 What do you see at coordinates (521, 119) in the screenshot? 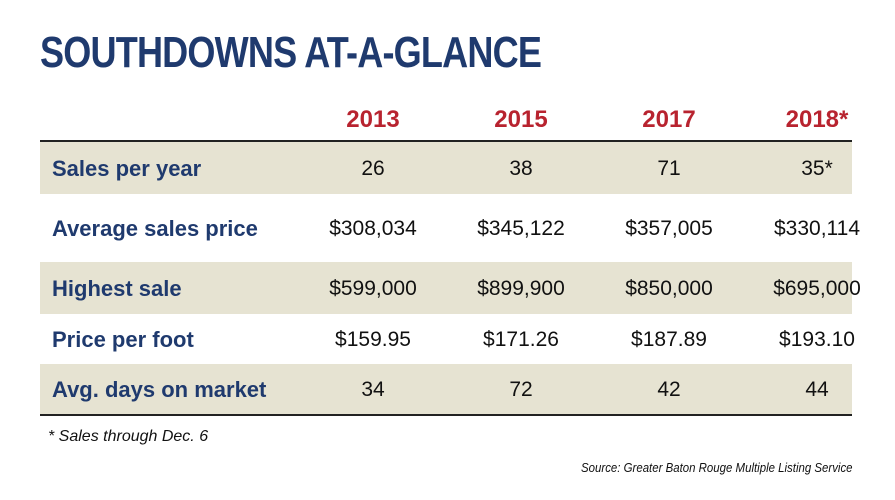
I see `column-header-2015: 2015` at bounding box center [521, 119].